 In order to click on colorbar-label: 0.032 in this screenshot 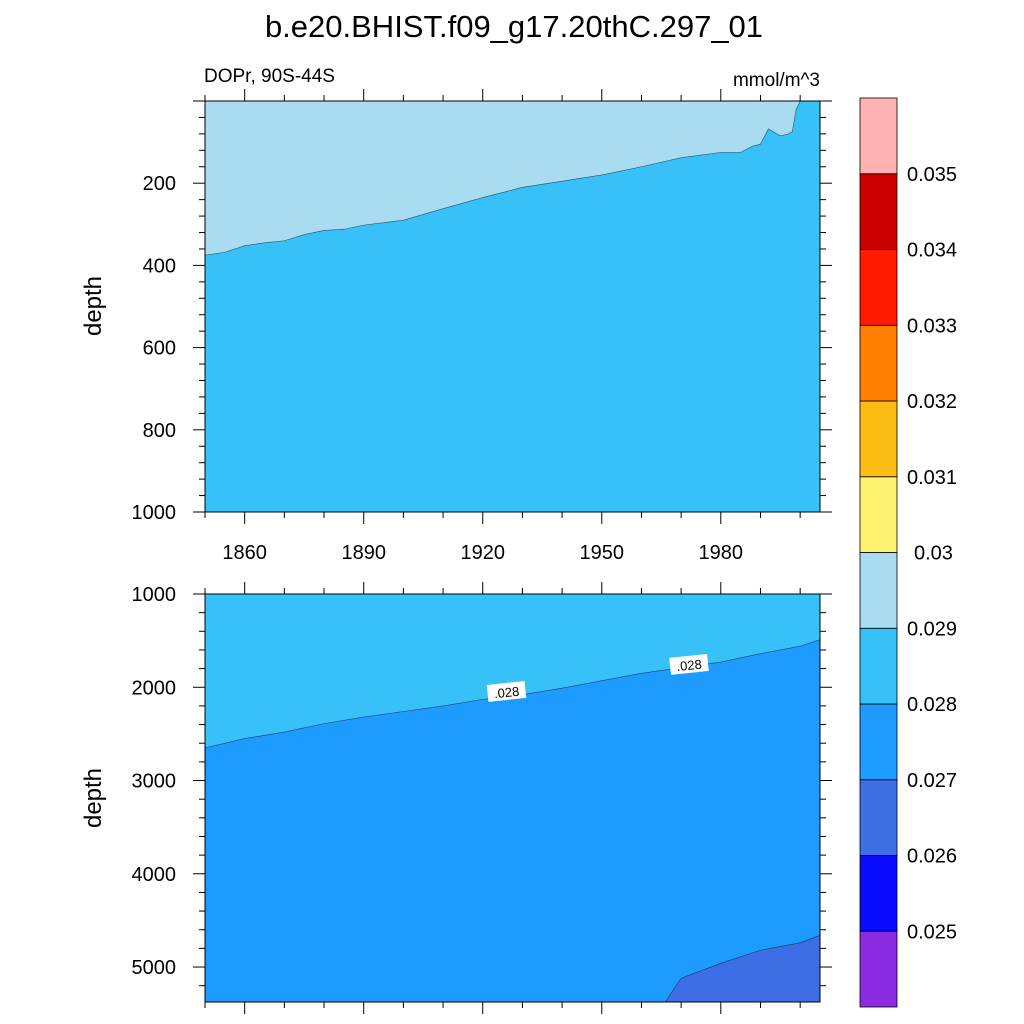, I will do `click(932, 402)`.